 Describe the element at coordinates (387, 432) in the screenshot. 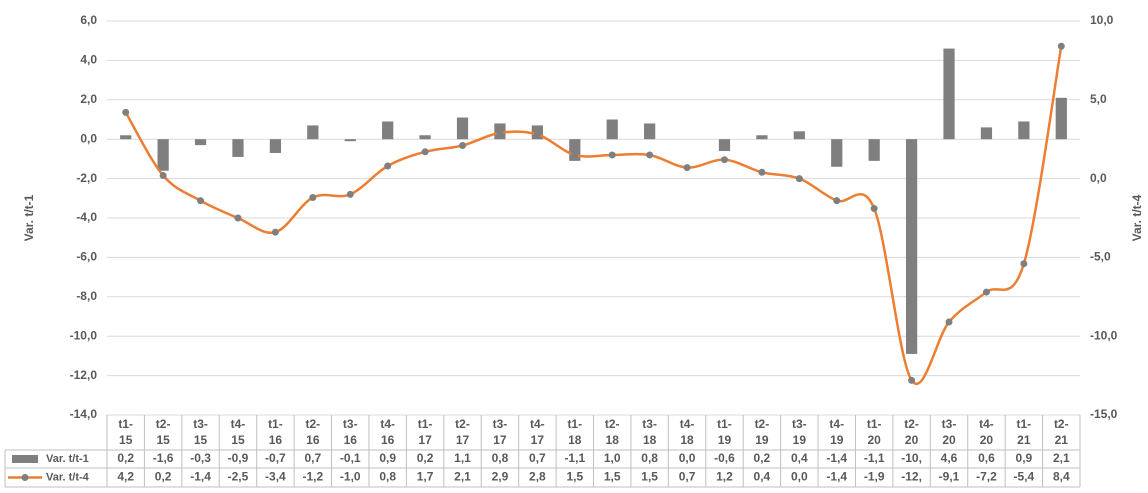

I see `x-tick-label: t4-16` at that location.